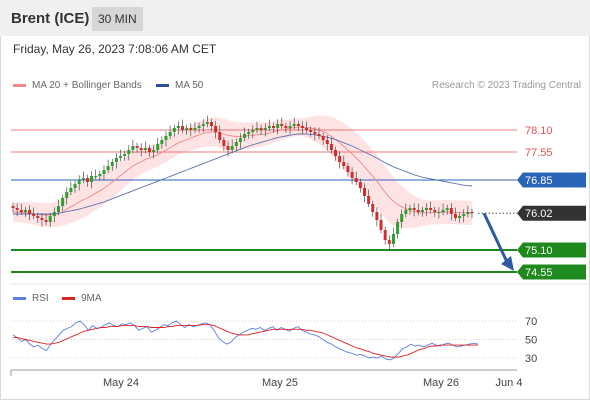 The image size is (590, 400). Describe the element at coordinates (117, 19) in the screenshot. I see `timeframe-badge: 30 MIN` at that location.